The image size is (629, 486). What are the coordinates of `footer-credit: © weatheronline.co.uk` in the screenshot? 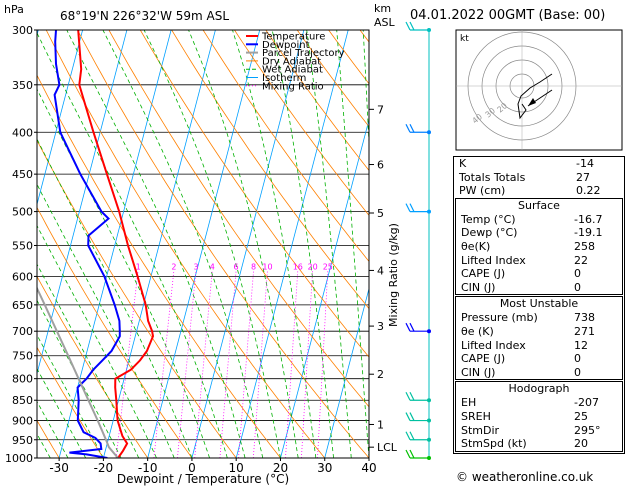 It's located at (525, 477).